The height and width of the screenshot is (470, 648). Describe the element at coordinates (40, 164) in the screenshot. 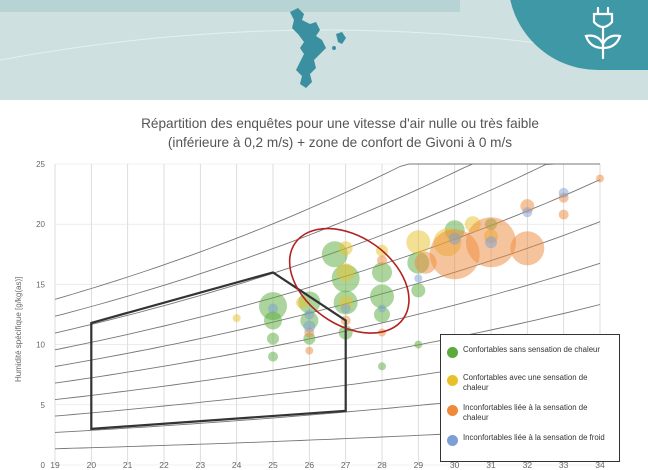

I see `y-tick-label: 25` at that location.